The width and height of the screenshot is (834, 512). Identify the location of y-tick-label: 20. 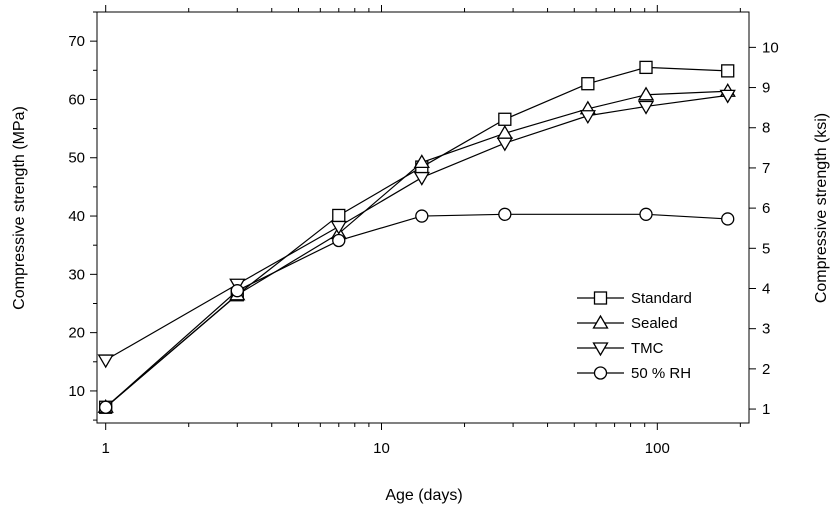
(76, 333).